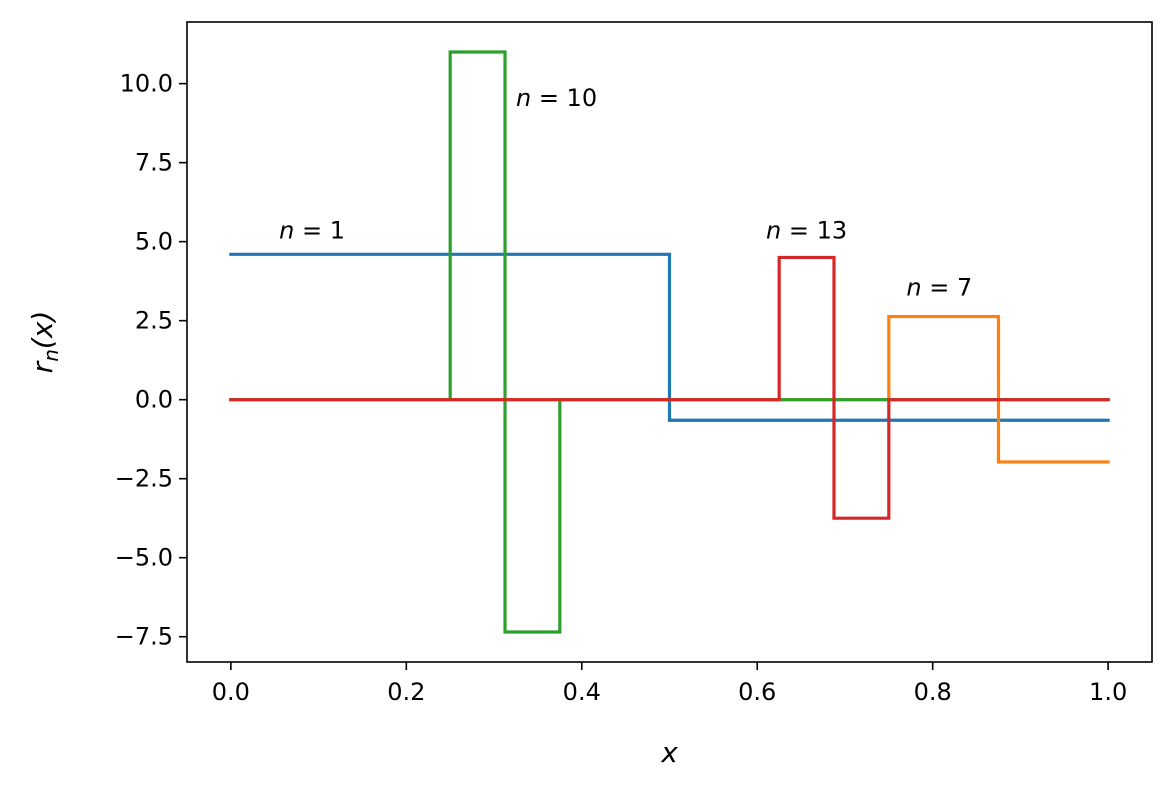 This screenshot has width=1176, height=796. What do you see at coordinates (806, 230) in the screenshot?
I see `series-annotation: n = 13` at bounding box center [806, 230].